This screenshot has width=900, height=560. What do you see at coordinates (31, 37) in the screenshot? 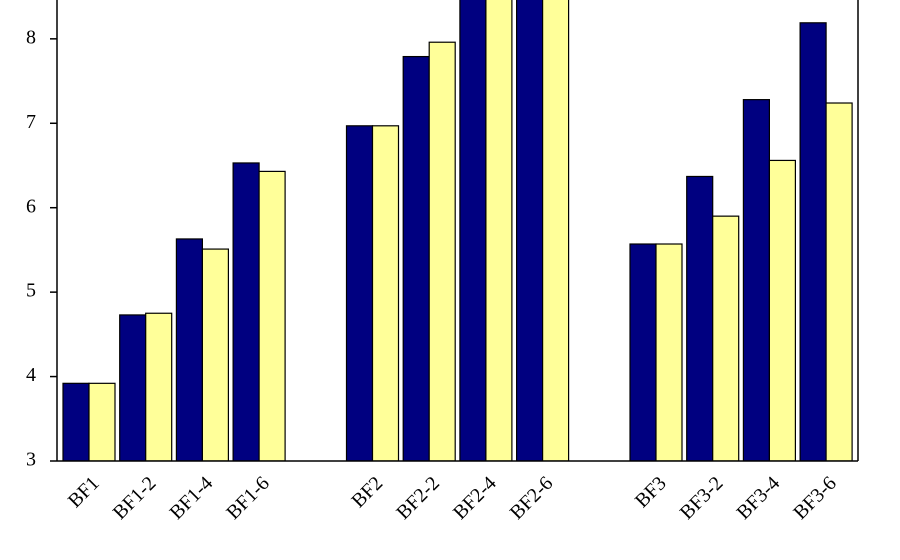
I see `y-tick-label: 8` at bounding box center [31, 37].